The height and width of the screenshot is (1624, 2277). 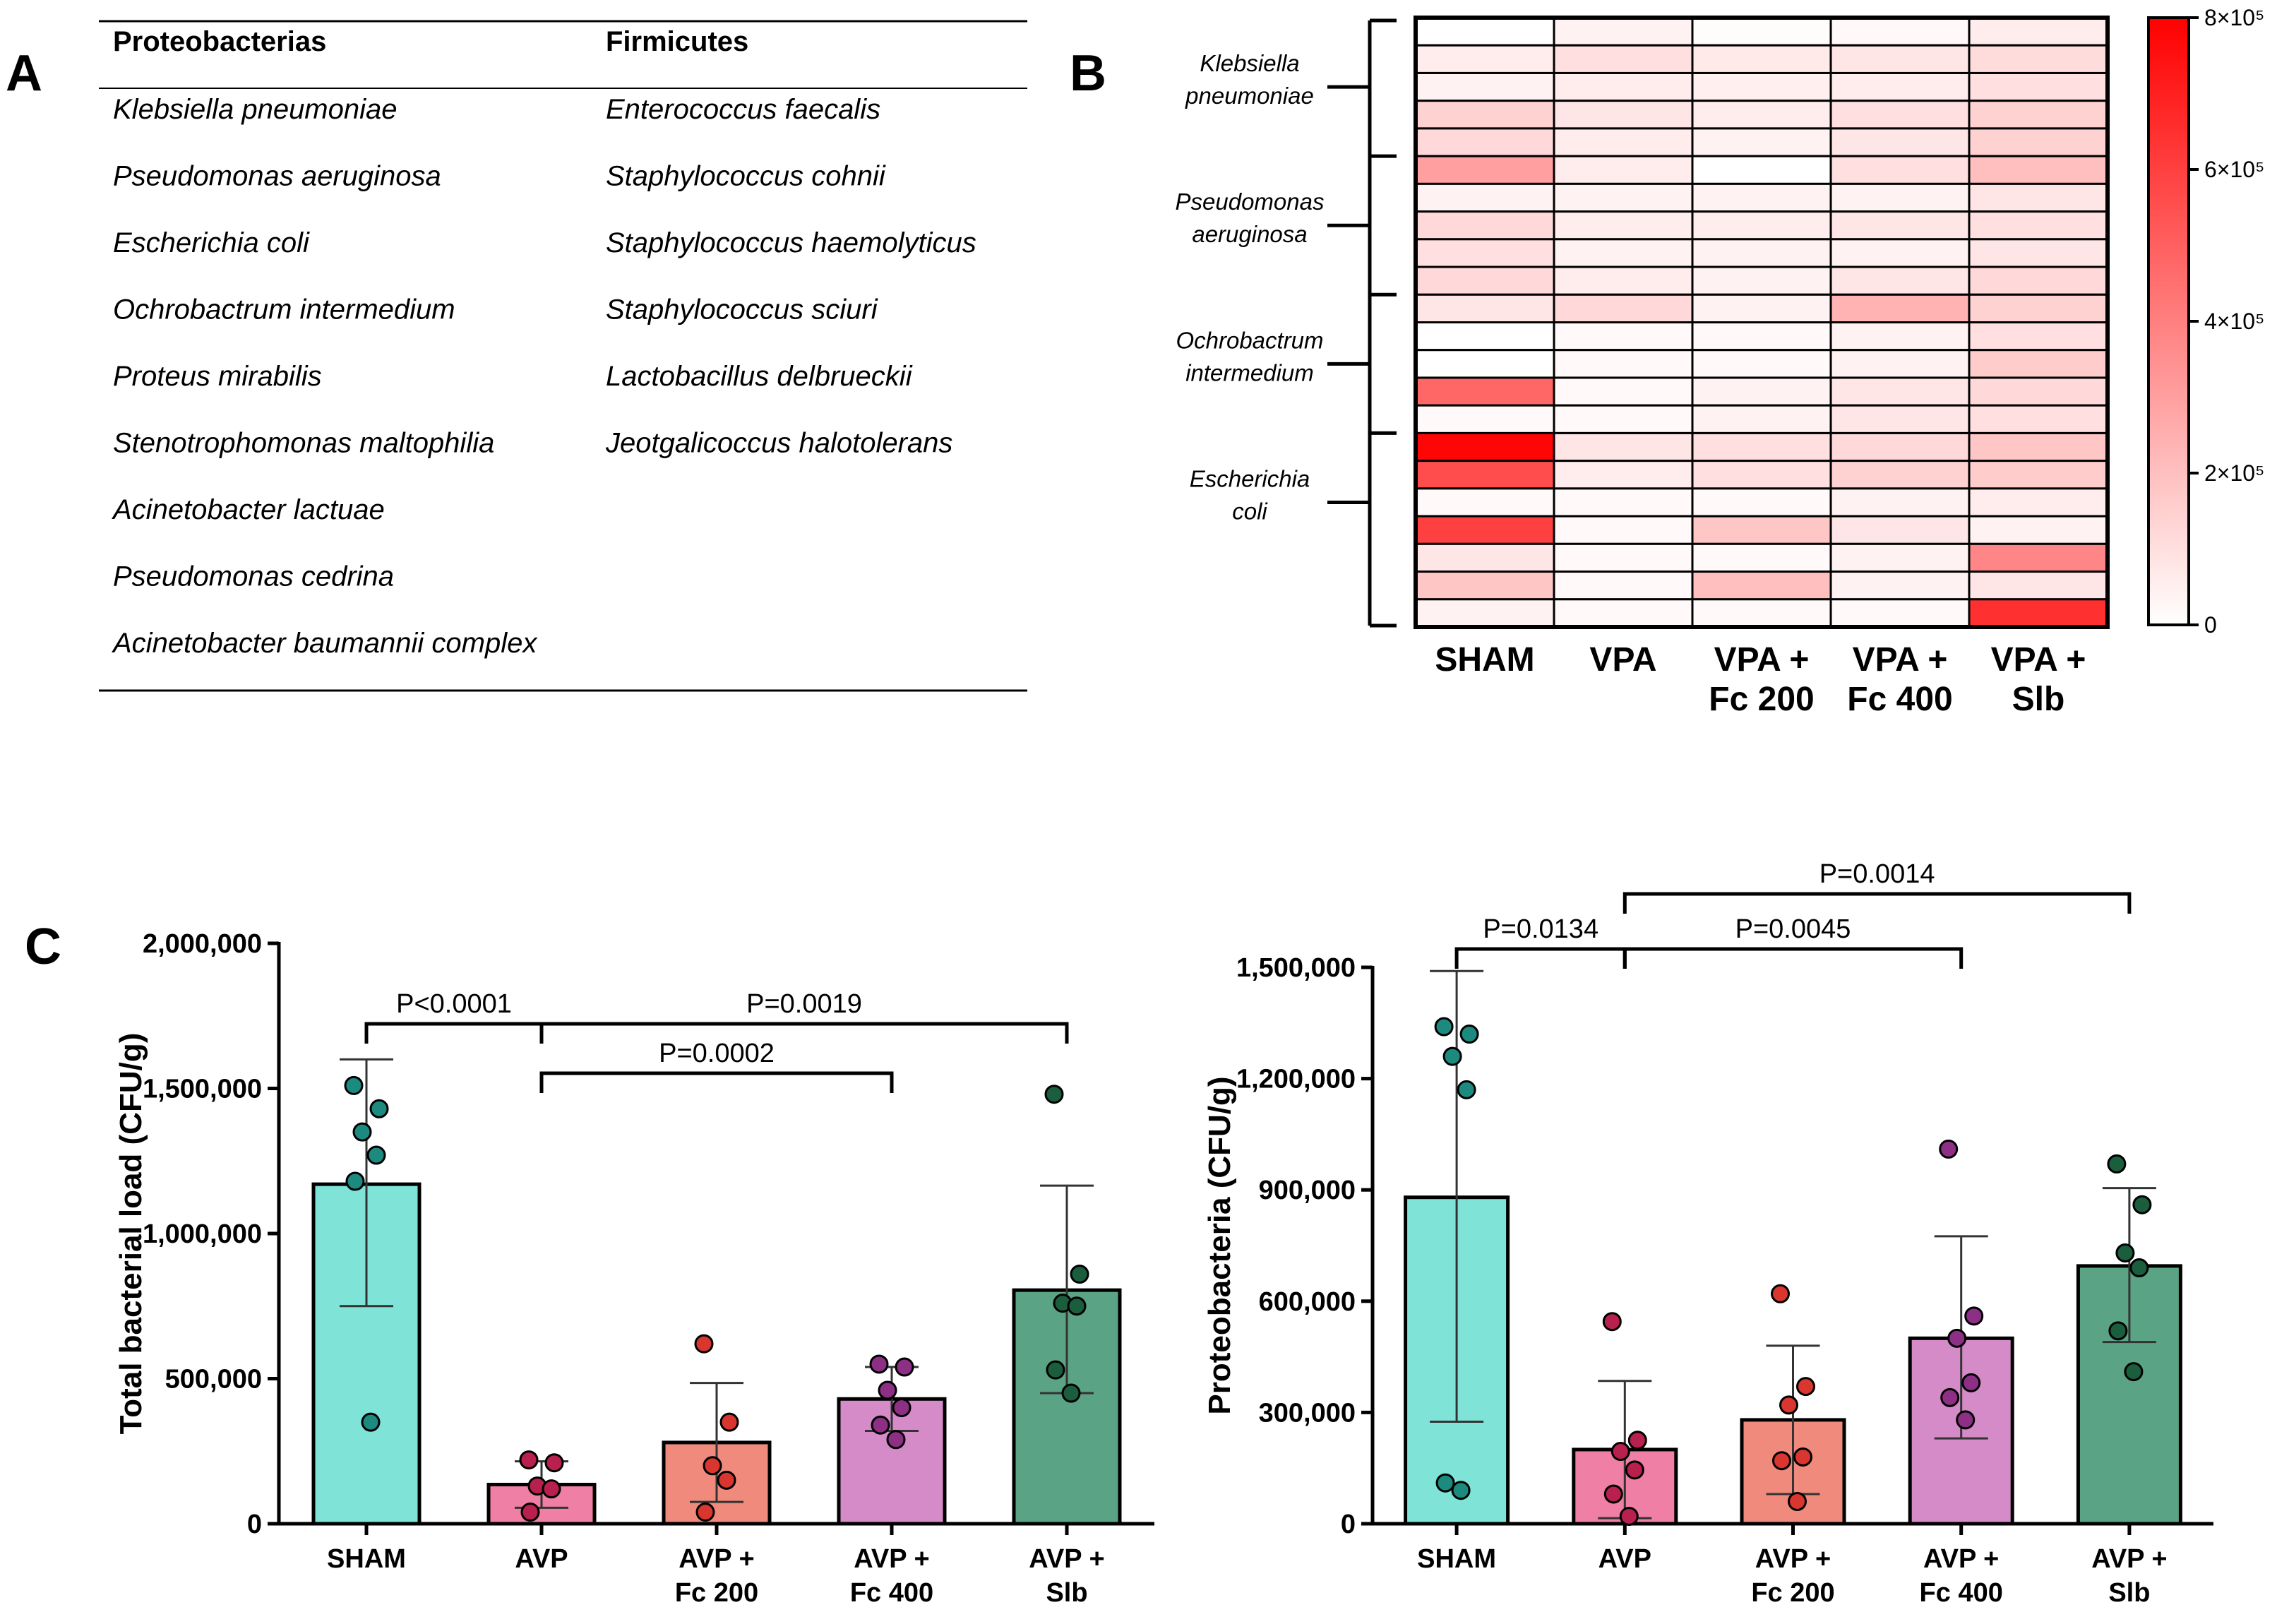 I want to click on table-cell-firmicutes: Staphylococcus cohnii, so click(x=746, y=176).